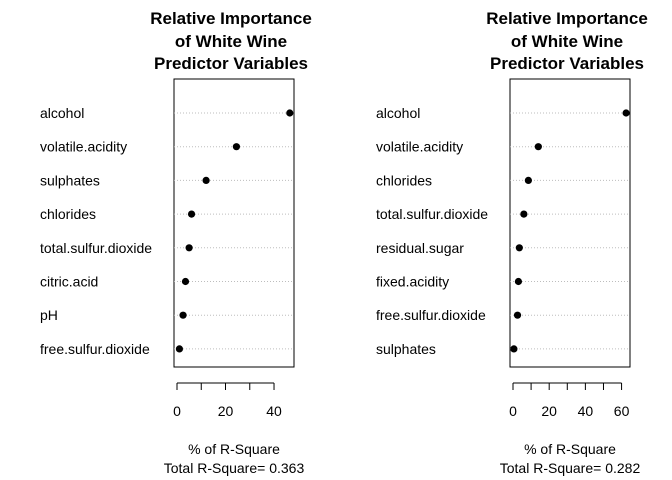 This screenshot has width=672, height=480. What do you see at coordinates (570, 468) in the screenshot?
I see `total-r-square-note: Total R-Square= 0.282` at bounding box center [570, 468].